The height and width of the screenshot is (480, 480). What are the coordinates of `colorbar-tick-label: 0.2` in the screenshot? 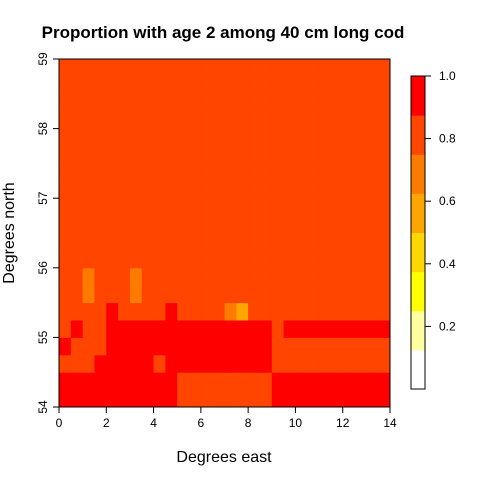 It's located at (447, 326).